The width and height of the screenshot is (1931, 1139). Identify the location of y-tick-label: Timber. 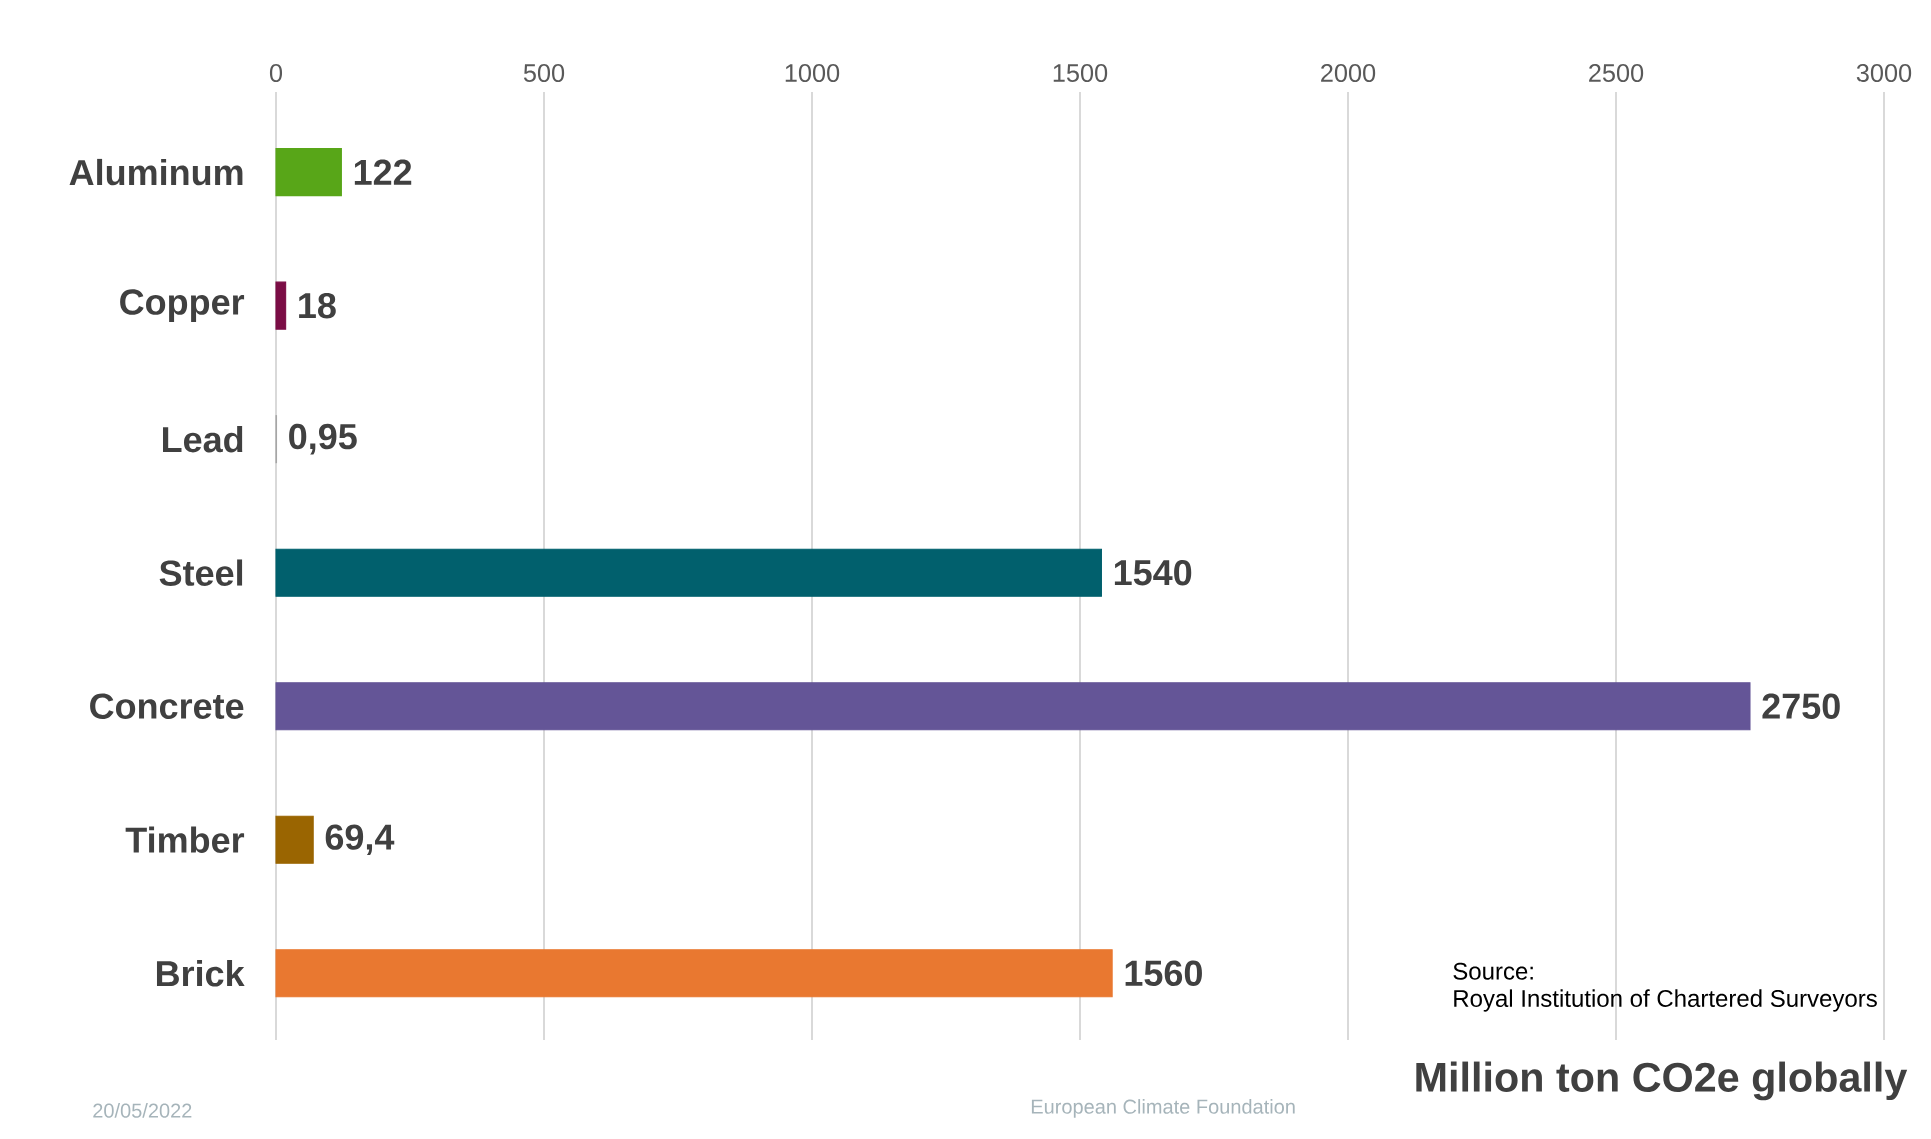
(185, 839).